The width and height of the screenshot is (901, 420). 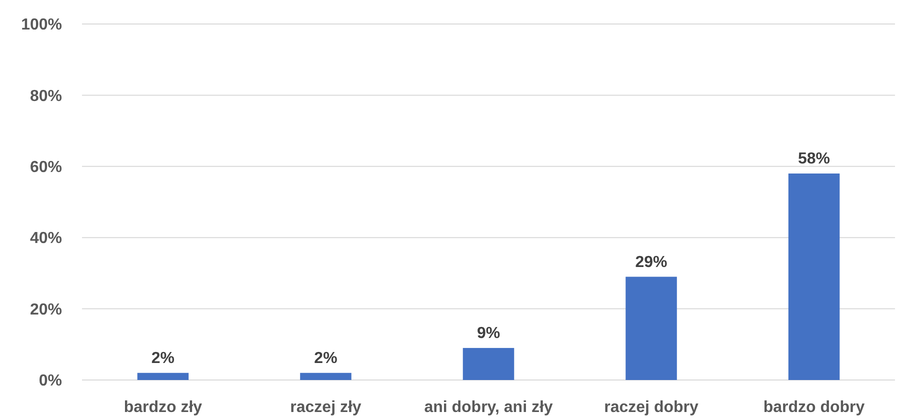 What do you see at coordinates (46, 96) in the screenshot?
I see `y-tick-label: 80%` at bounding box center [46, 96].